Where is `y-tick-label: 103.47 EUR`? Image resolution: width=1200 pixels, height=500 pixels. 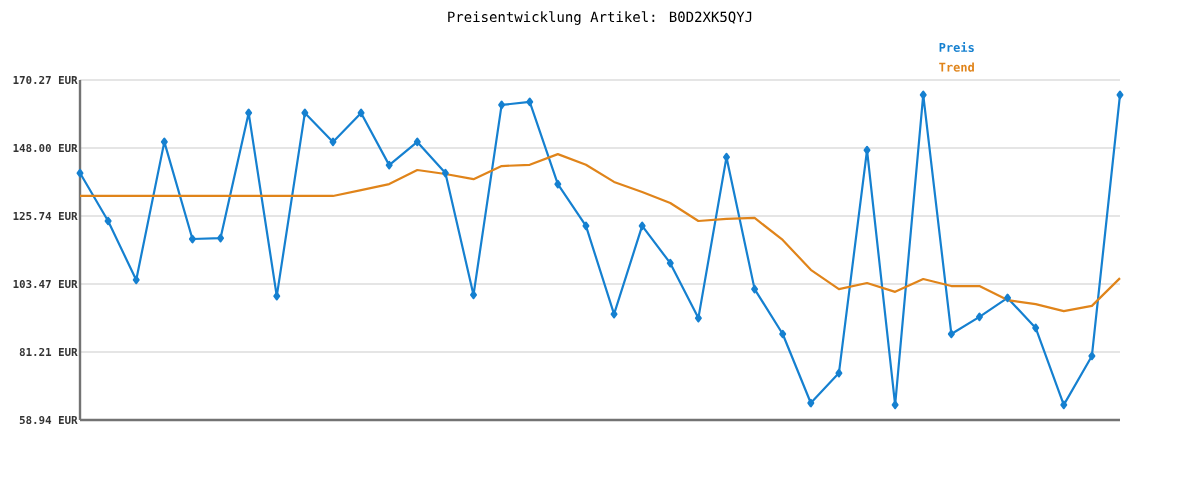 y-tick-label: 103.47 EUR is located at coordinates (45, 284).